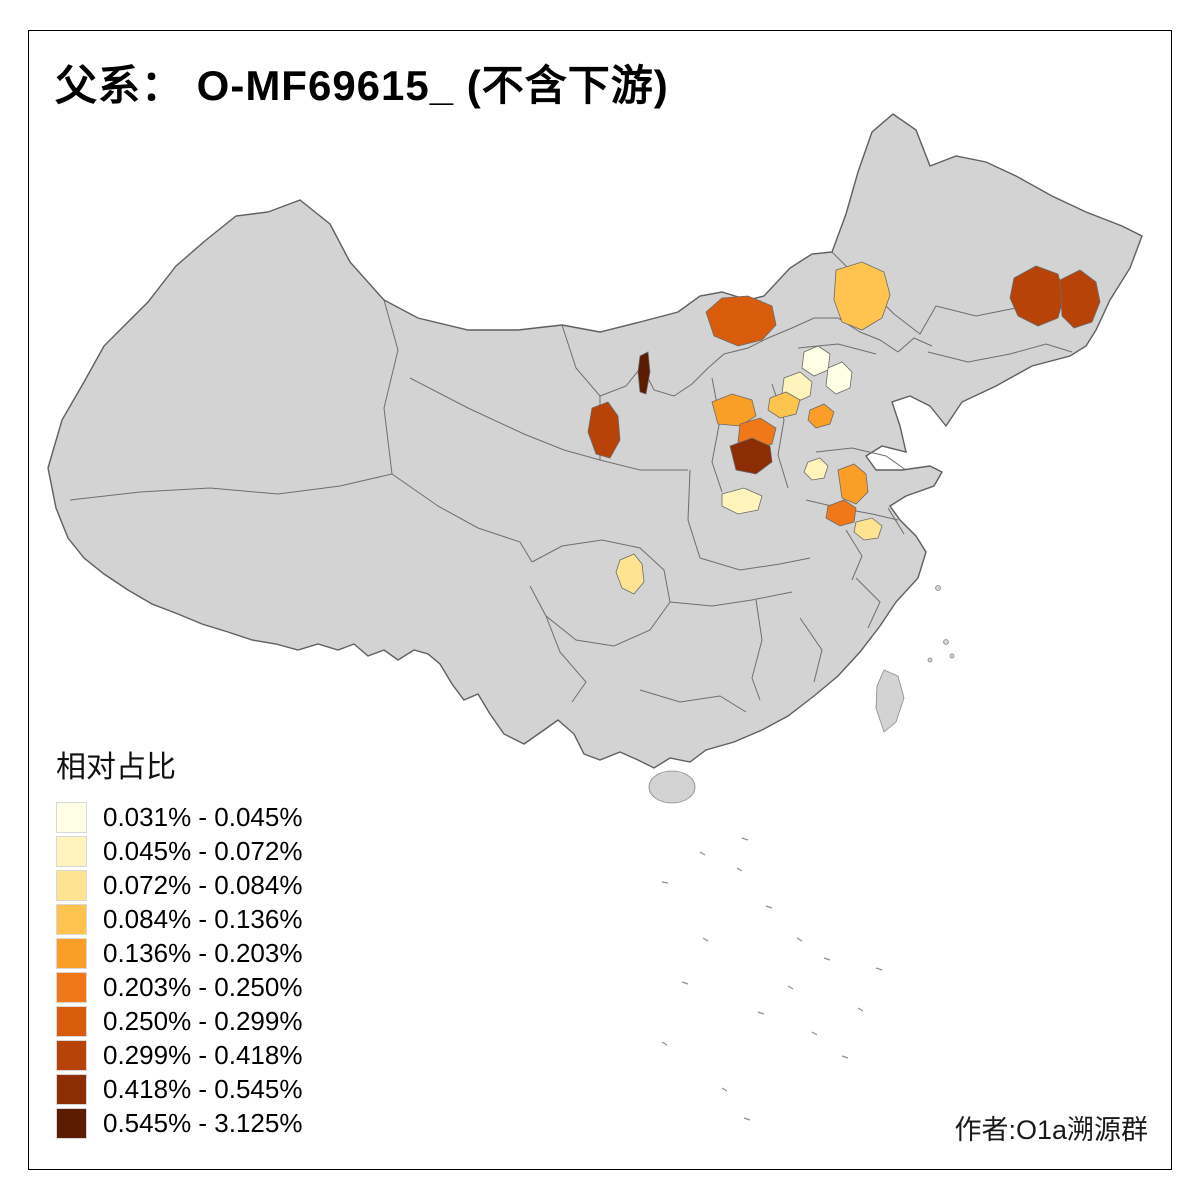 The height and width of the screenshot is (1200, 1200). What do you see at coordinates (772, 979) in the screenshot?
I see `south-china-sea-islands` at bounding box center [772, 979].